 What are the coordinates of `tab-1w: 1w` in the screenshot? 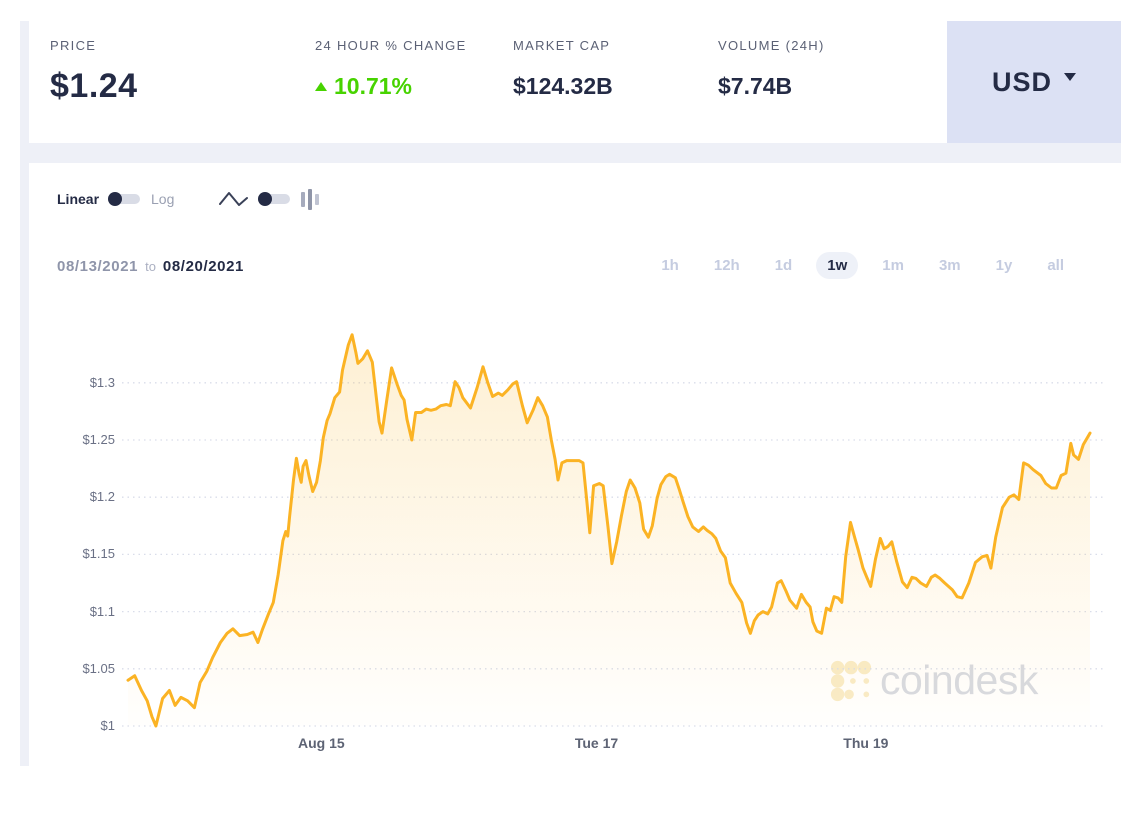 It's located at (837, 265).